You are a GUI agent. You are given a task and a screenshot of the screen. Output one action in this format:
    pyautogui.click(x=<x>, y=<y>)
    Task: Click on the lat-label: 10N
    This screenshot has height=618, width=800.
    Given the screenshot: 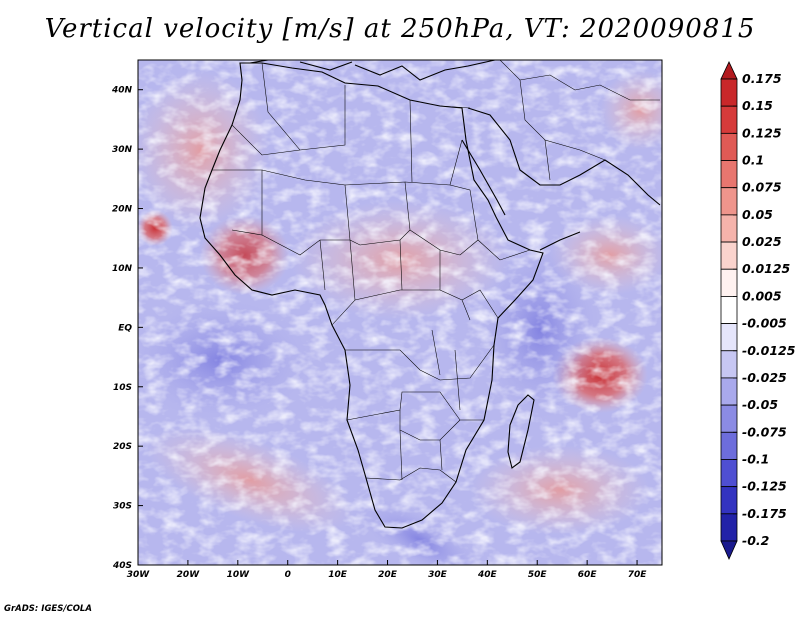 What is the action you would take?
    pyautogui.click(x=122, y=269)
    